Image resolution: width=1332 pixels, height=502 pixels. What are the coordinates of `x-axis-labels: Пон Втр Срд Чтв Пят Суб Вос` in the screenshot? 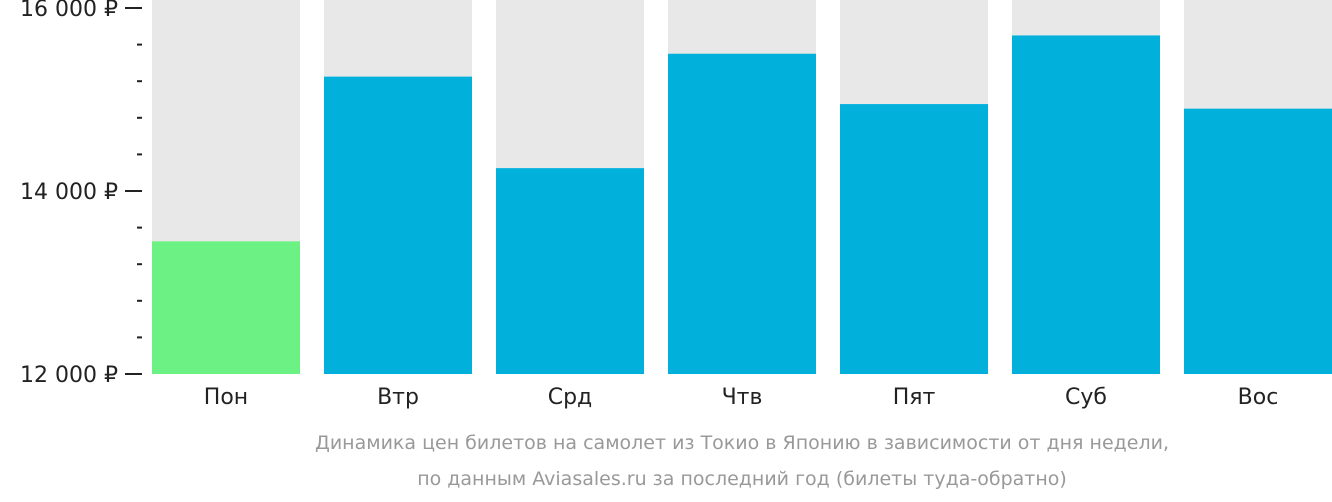 It's located at (741, 397).